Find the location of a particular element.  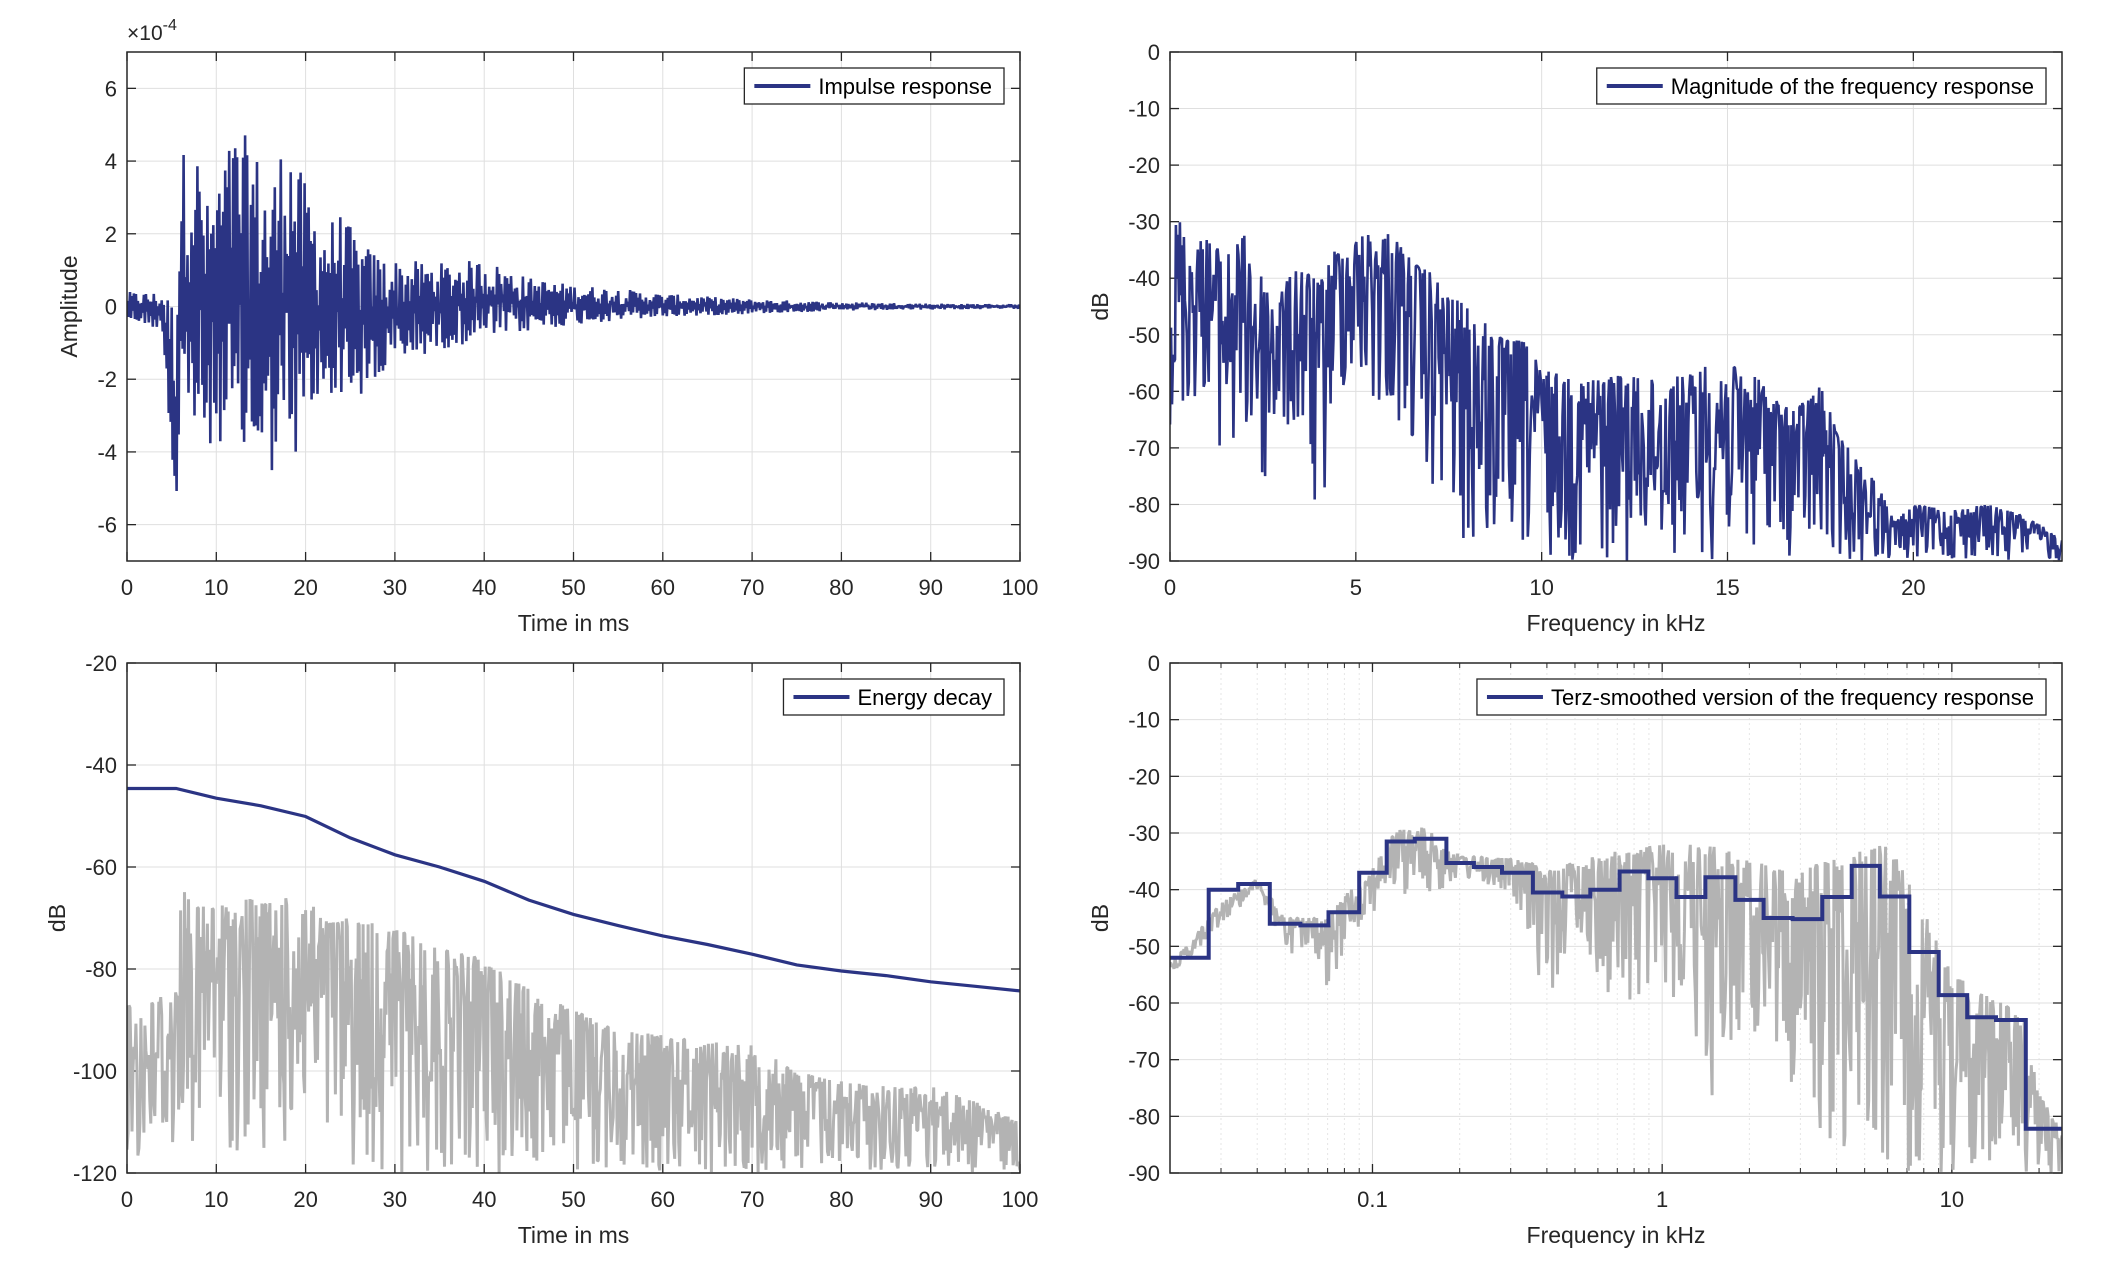

series-impulse-response is located at coordinates (573, 313).